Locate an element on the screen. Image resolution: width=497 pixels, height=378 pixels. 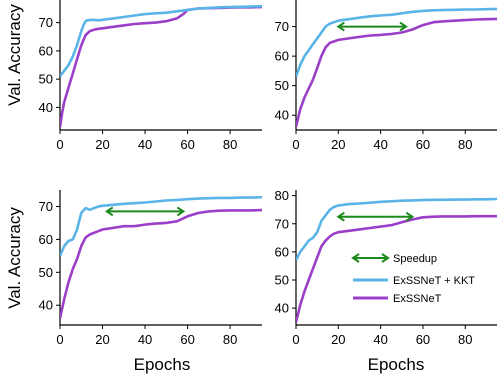
legend-speedup-arrowhead-left is located at coordinates (355, 258).